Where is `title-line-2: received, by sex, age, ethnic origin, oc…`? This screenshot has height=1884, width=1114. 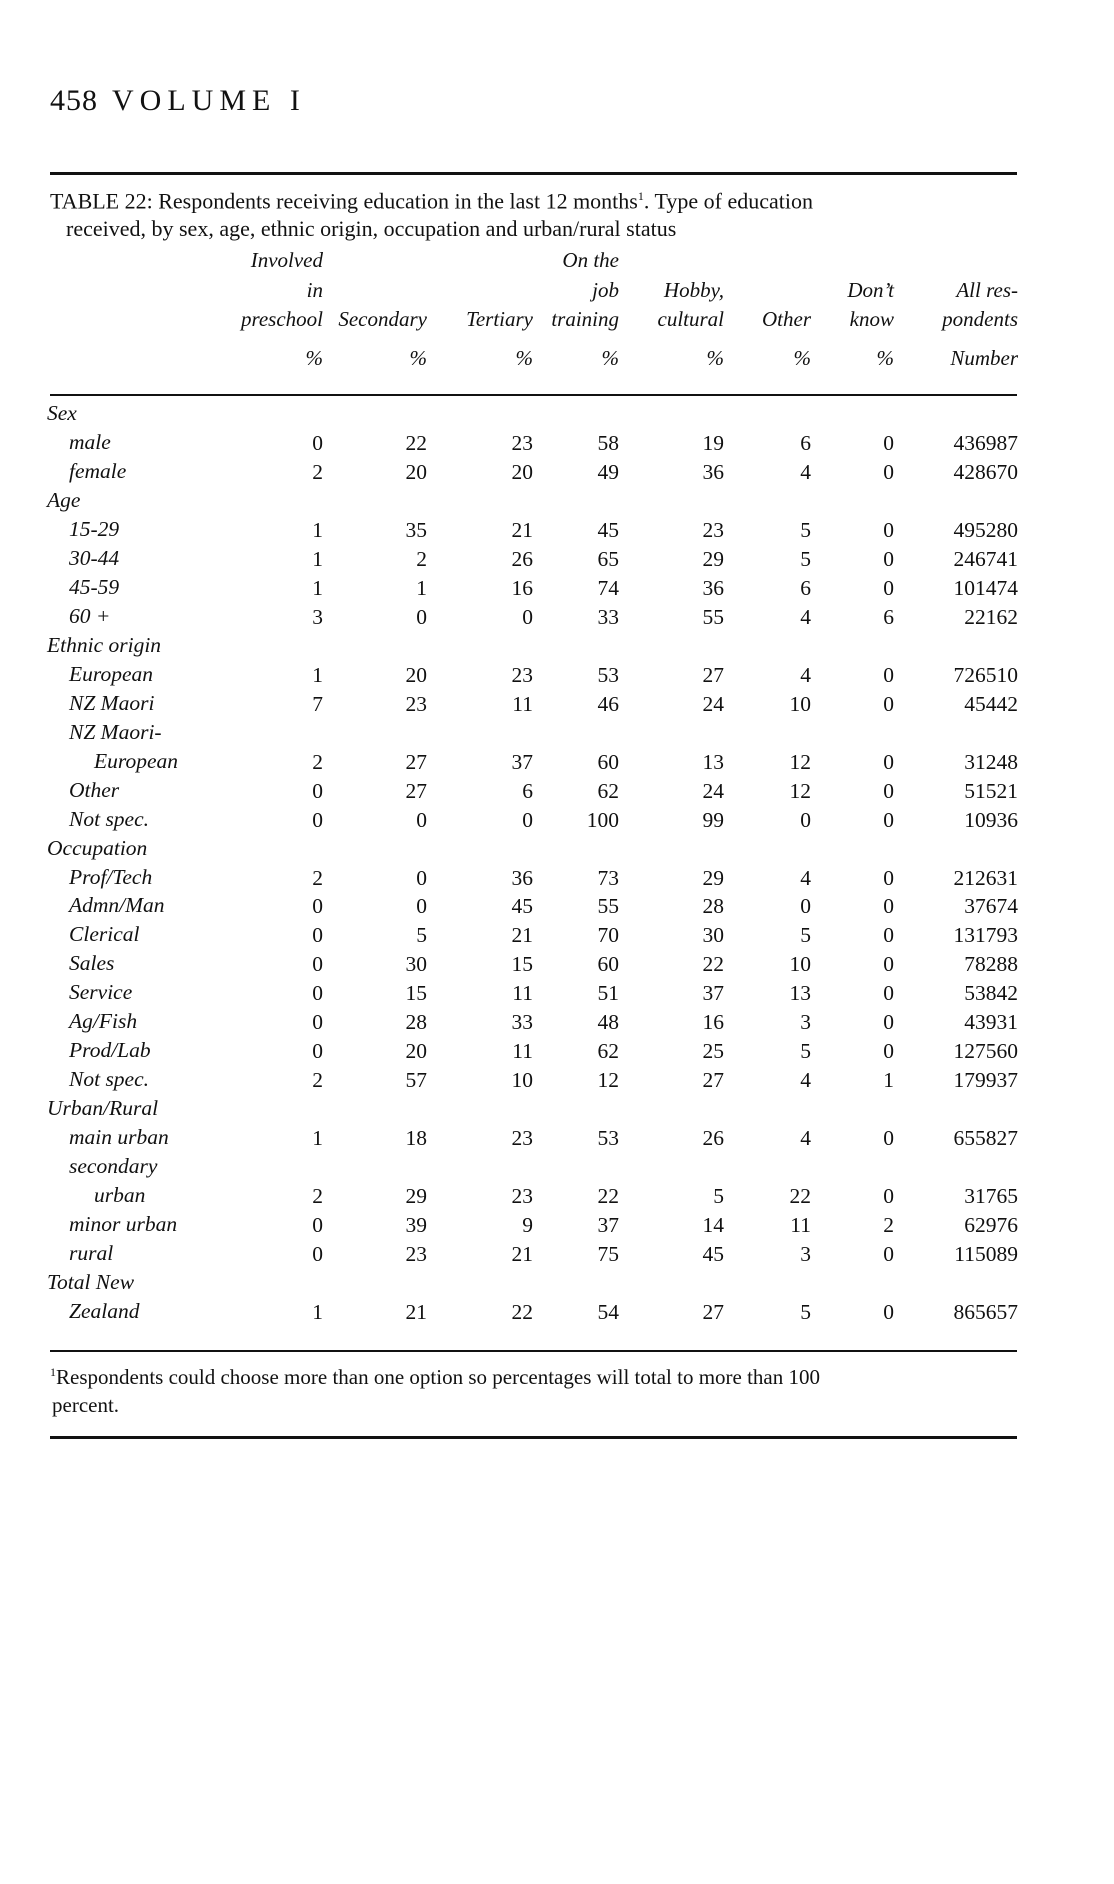 title-line-2: received, by sex, age, ethnic origin, oc… is located at coordinates (371, 229).